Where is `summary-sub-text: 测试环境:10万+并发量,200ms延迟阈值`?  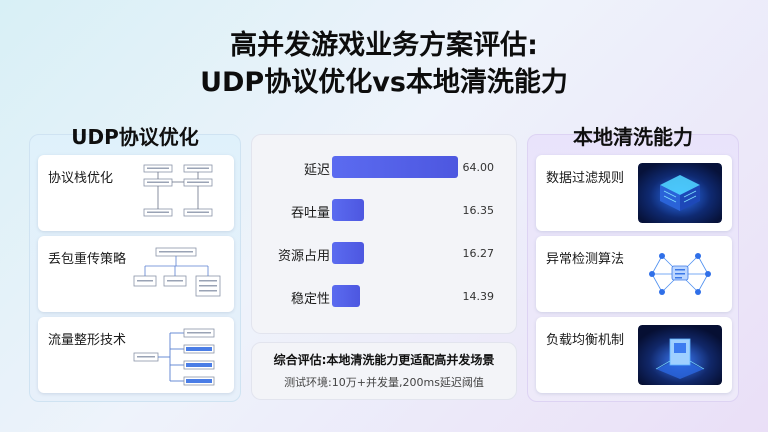 summary-sub-text: 测试环境:10万+并发量,200ms延迟阈值 is located at coordinates (384, 382).